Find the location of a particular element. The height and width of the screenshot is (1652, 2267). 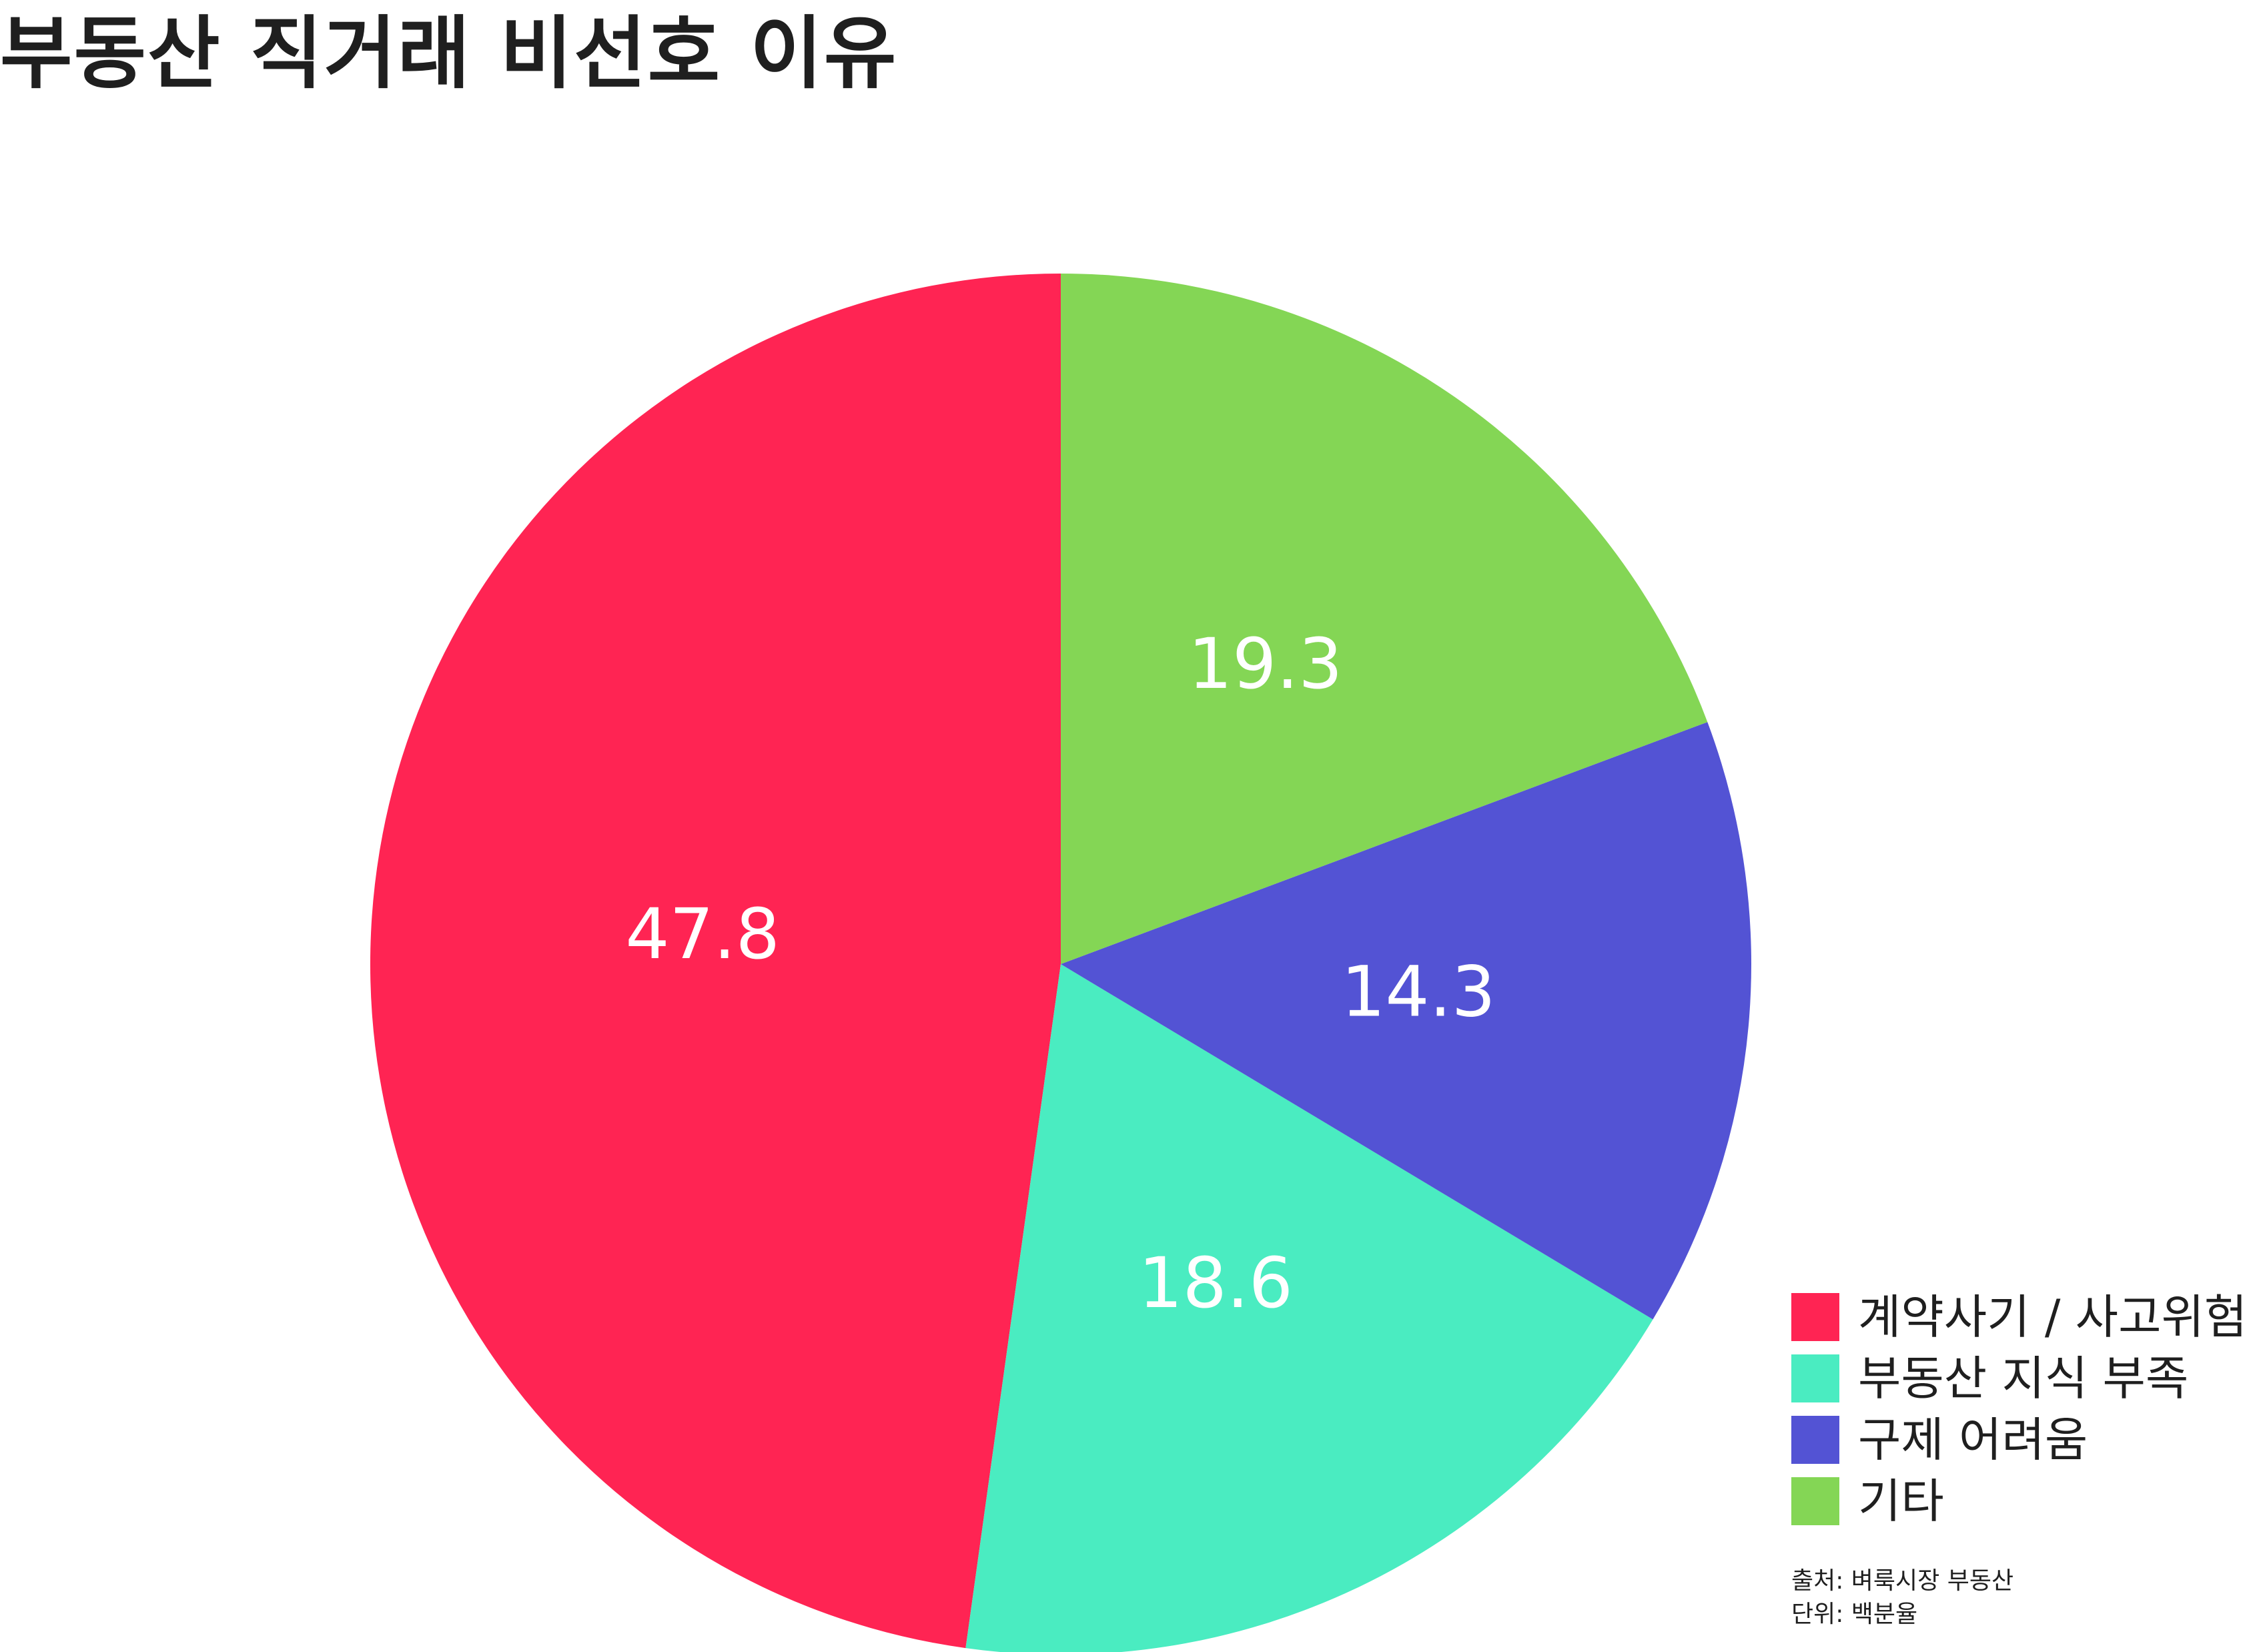

source-note: 출처: 벼룩시장 부동산 is located at coordinates (1902, 1581).